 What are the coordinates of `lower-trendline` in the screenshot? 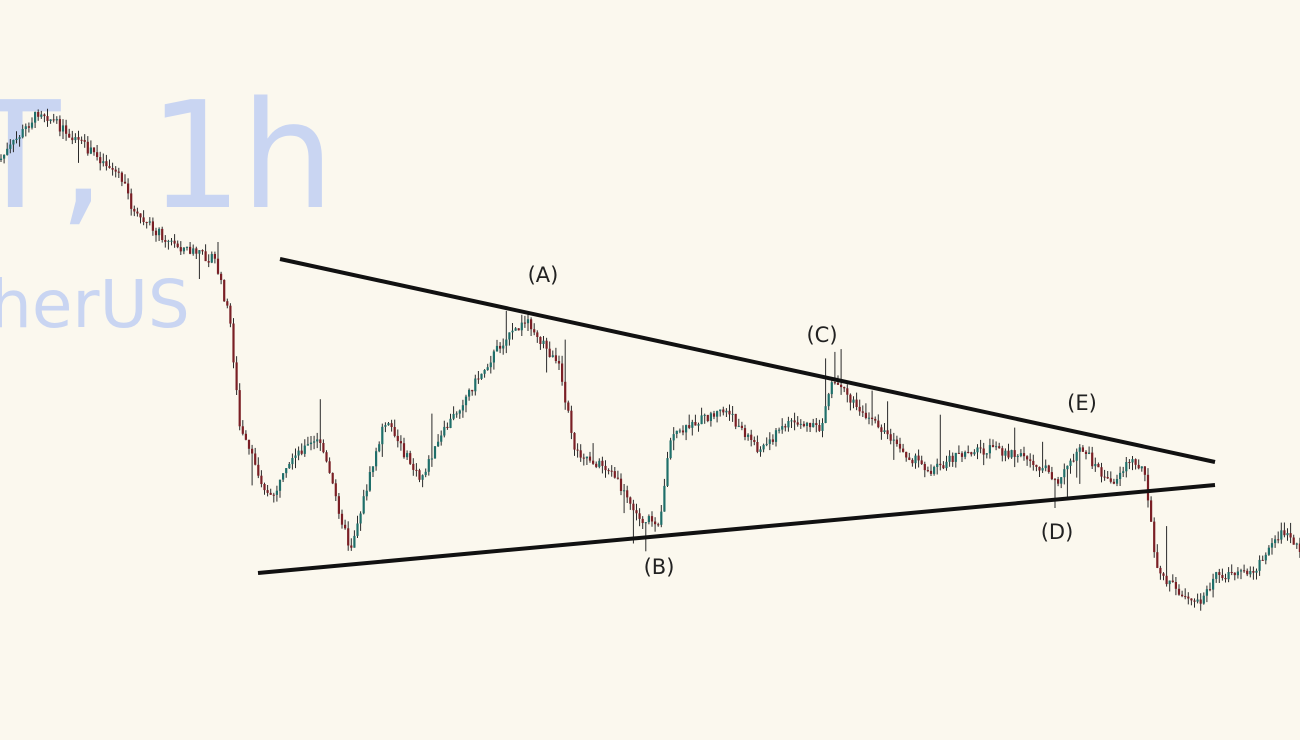 It's located at (736, 529).